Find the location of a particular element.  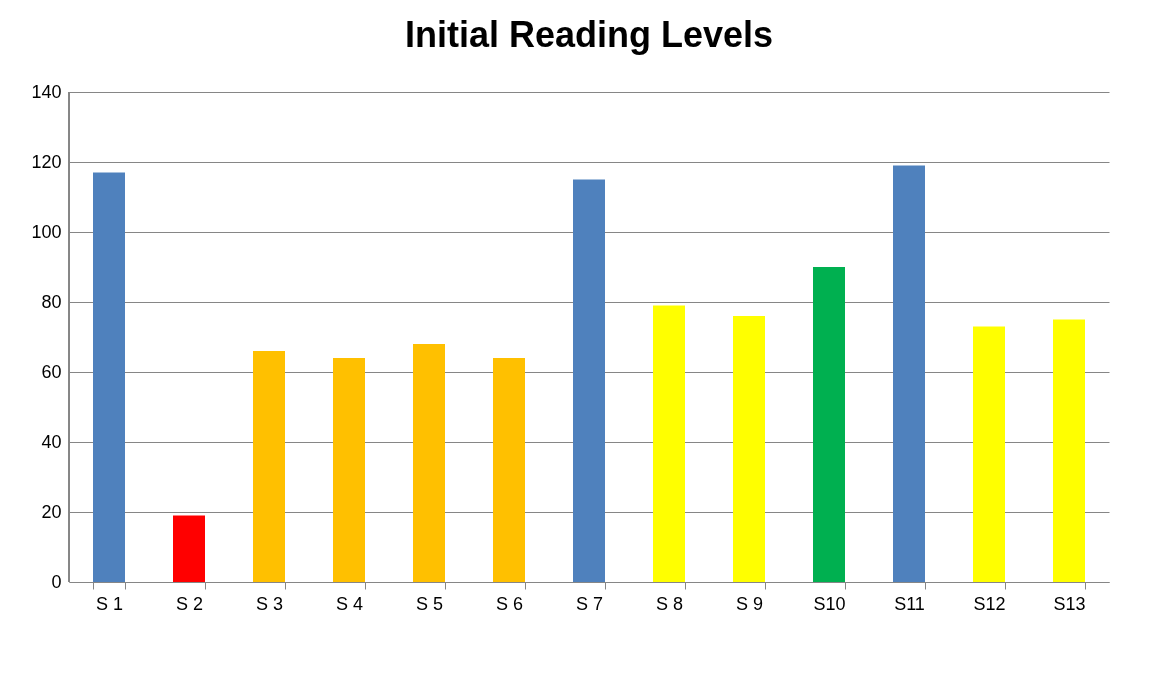

x-tick-label: S 6 is located at coordinates (509, 603).